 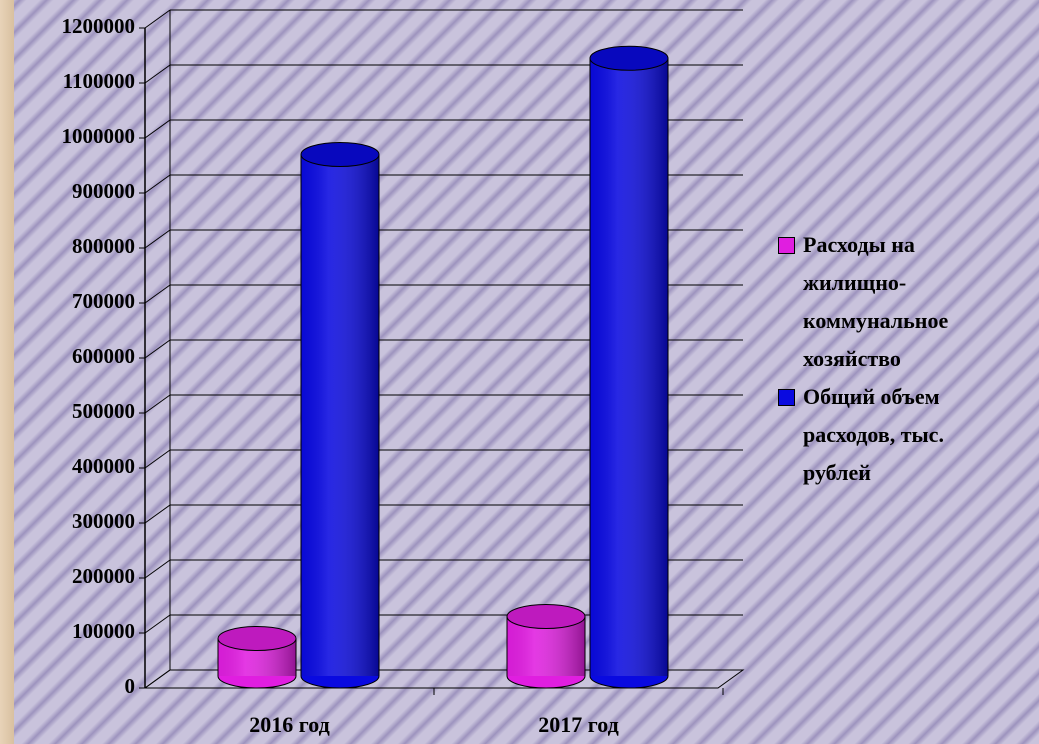 What do you see at coordinates (289, 724) in the screenshot?
I see `x-tick-label: 2016 год` at bounding box center [289, 724].